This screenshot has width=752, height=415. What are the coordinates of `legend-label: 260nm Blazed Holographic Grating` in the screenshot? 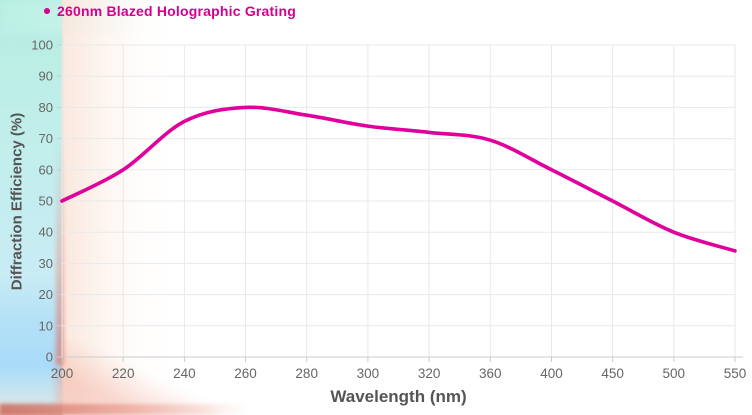 It's located at (176, 11).